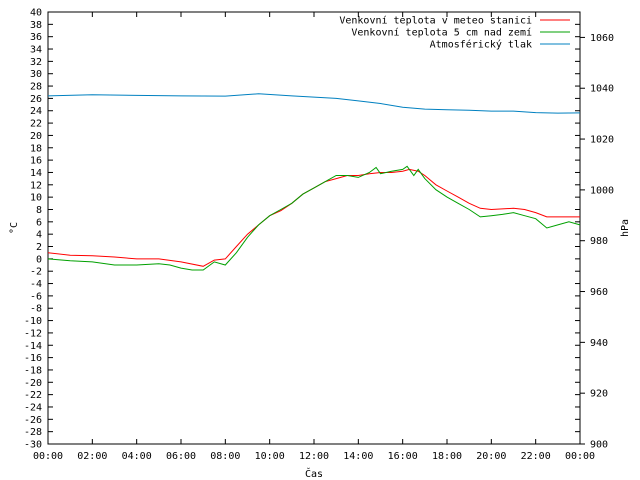 Image resolution: width=640 pixels, height=480 pixels. Describe the element at coordinates (39, 235) in the screenshot. I see `left-tick-label: 4` at that location.